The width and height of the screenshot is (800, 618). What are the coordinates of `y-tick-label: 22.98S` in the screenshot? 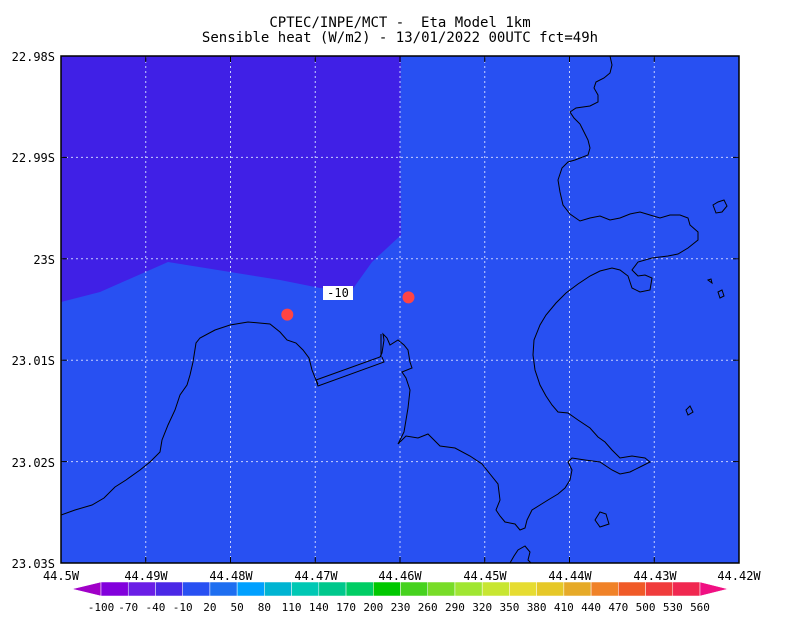 It's located at (33, 57).